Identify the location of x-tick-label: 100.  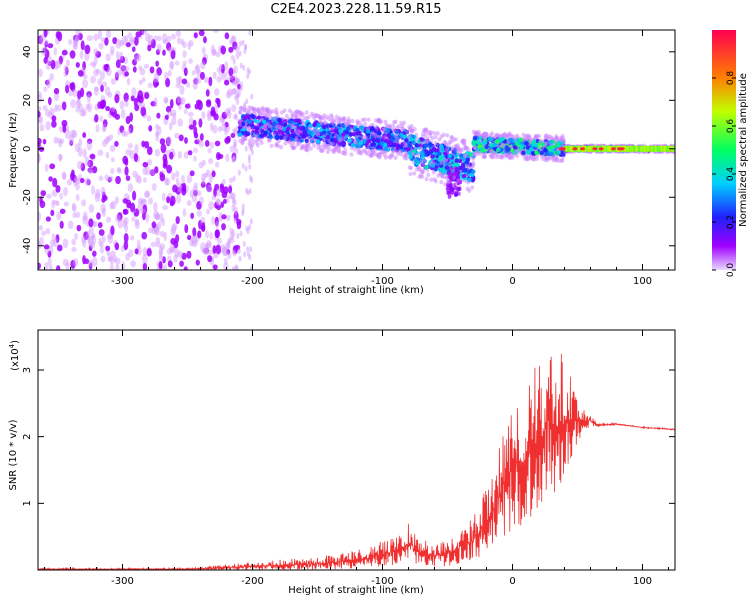
(642, 281).